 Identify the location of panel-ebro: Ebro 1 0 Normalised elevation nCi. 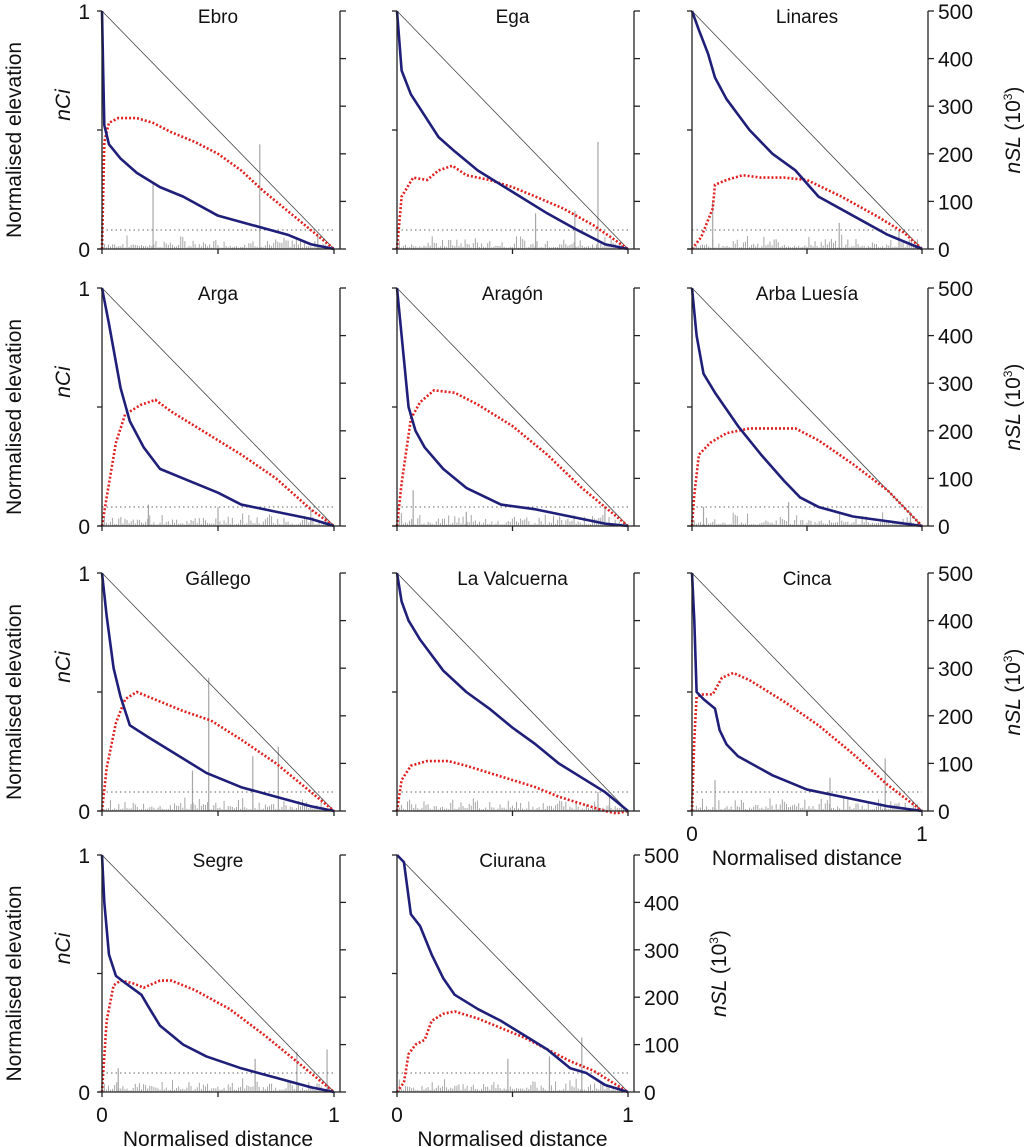
(174, 131).